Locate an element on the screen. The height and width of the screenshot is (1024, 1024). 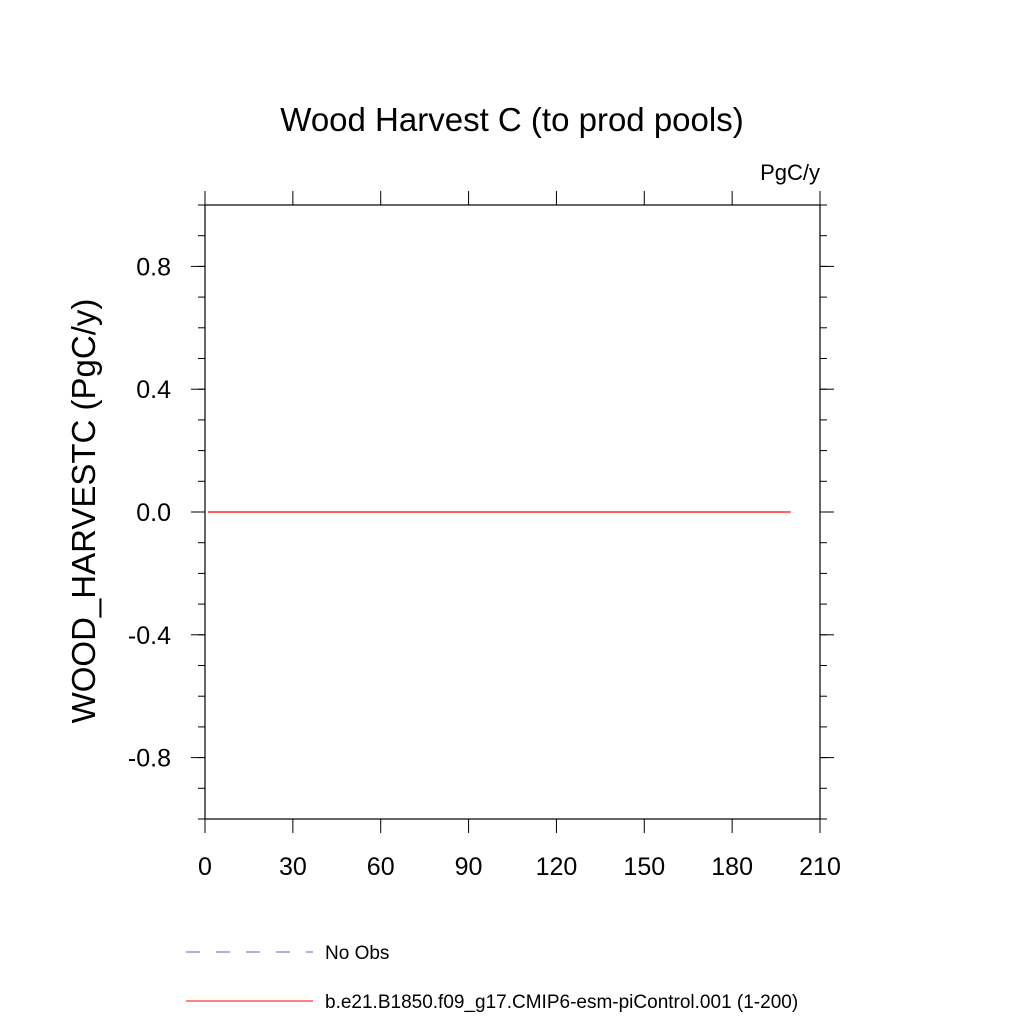
y-axis-label: WOOD_HARVESTC (PgC/y) is located at coordinates (83, 511).